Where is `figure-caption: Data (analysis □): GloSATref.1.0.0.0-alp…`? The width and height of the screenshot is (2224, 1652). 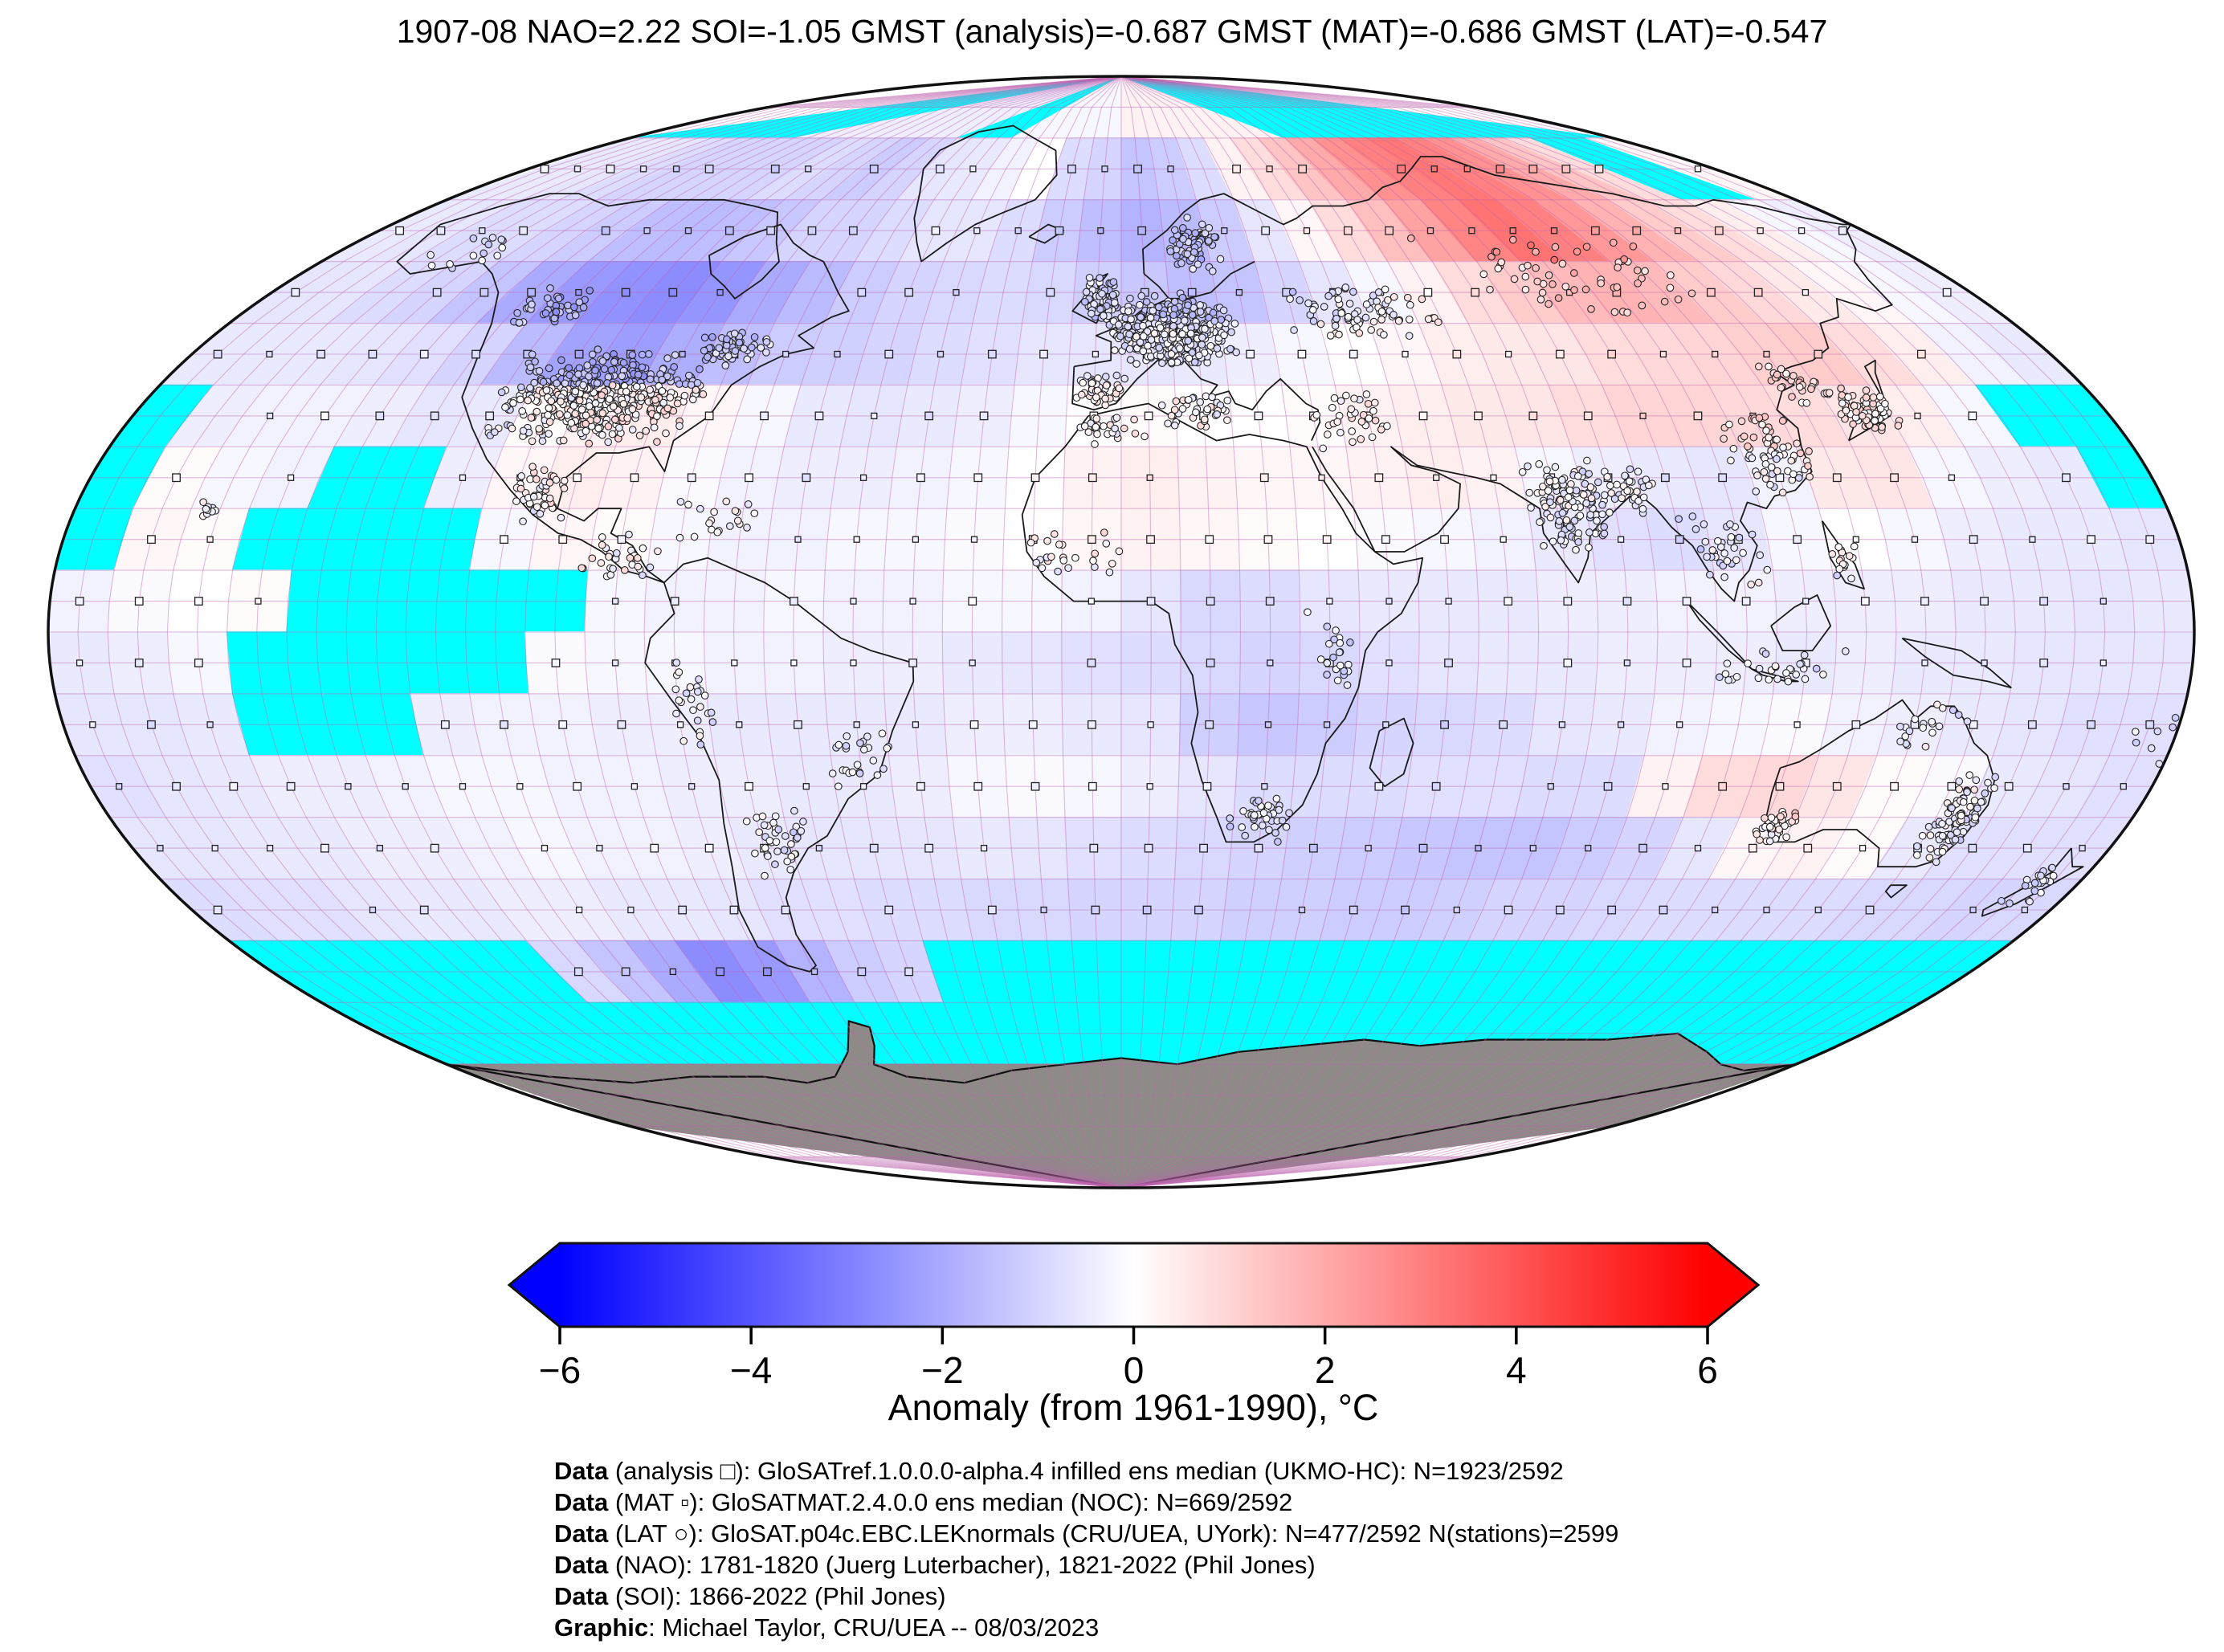
figure-caption: Data (analysis □): GloSATref.1.0.0.0-alp… is located at coordinates (1086, 1549).